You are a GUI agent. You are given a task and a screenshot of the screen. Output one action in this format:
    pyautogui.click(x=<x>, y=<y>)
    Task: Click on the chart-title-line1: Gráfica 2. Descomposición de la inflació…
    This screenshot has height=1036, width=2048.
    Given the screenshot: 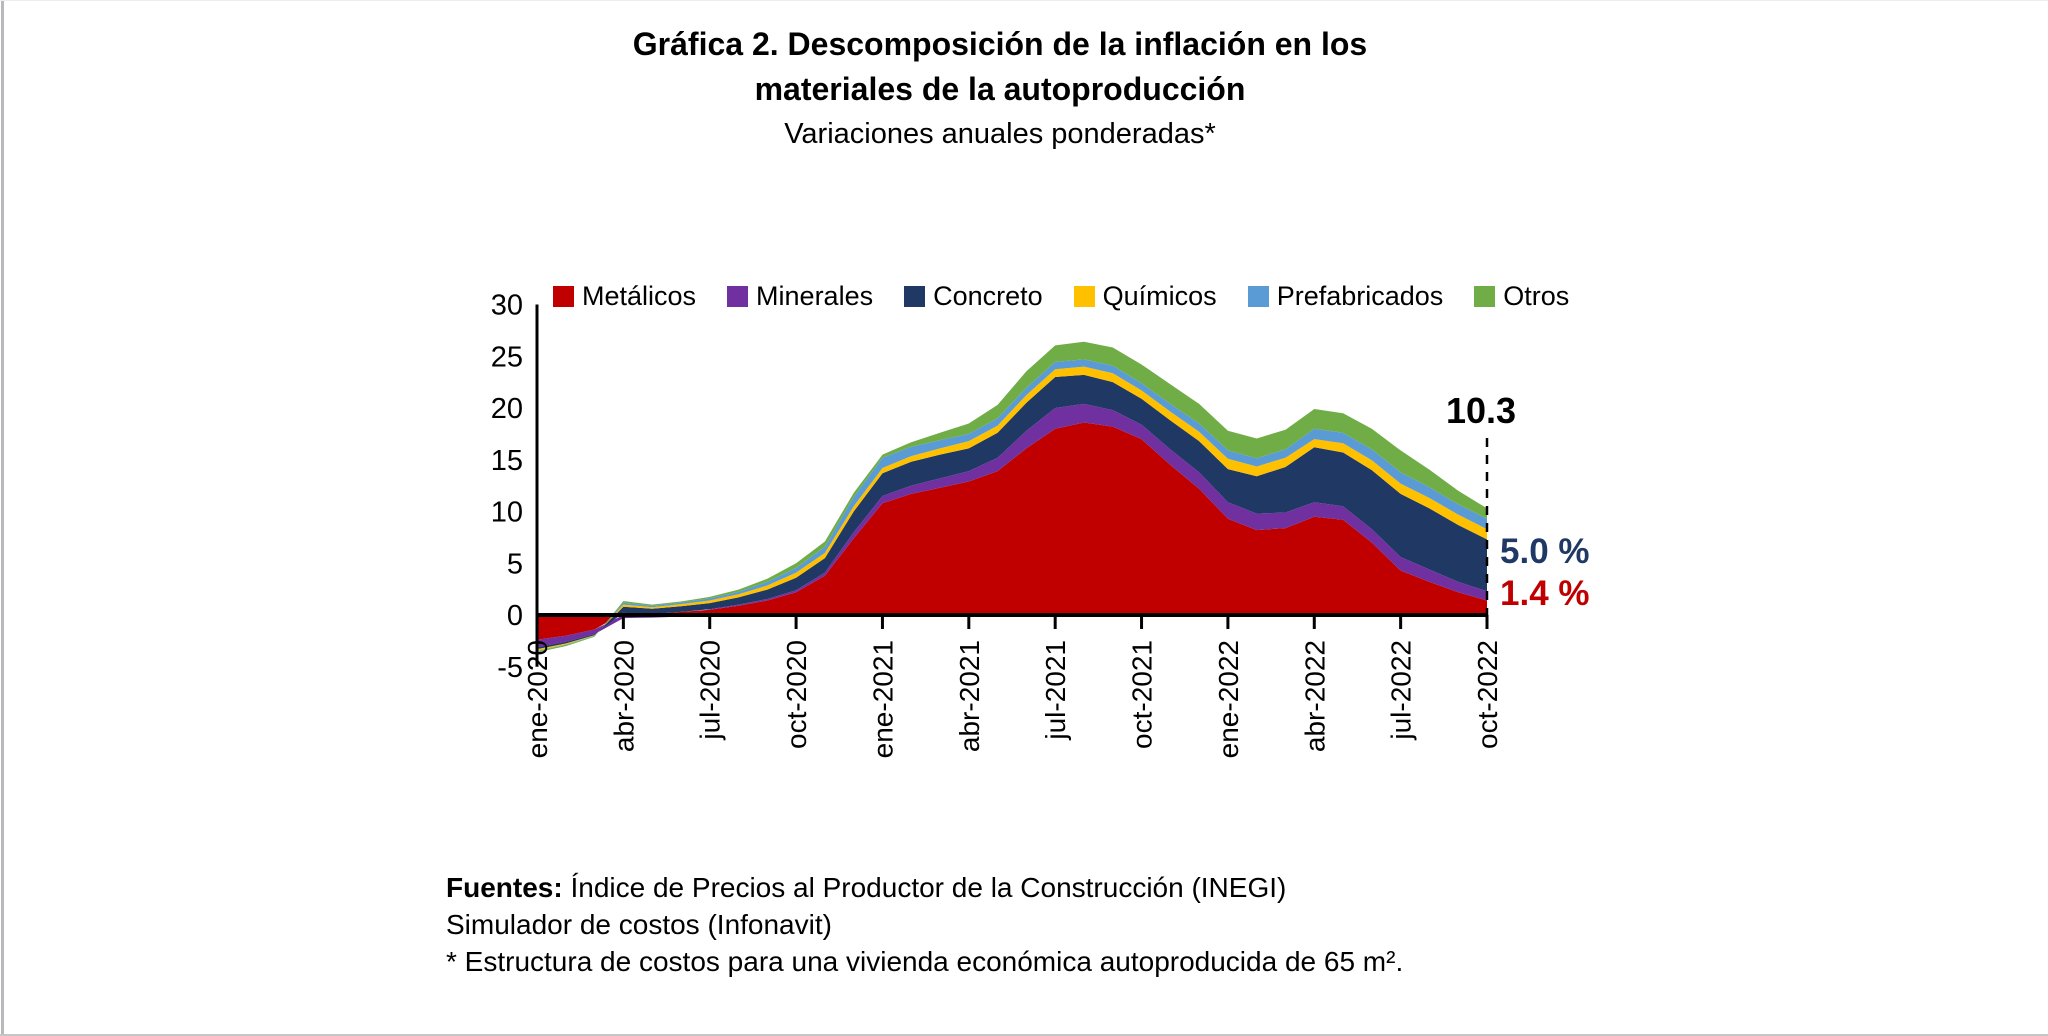 What is the action you would take?
    pyautogui.click(x=1000, y=44)
    